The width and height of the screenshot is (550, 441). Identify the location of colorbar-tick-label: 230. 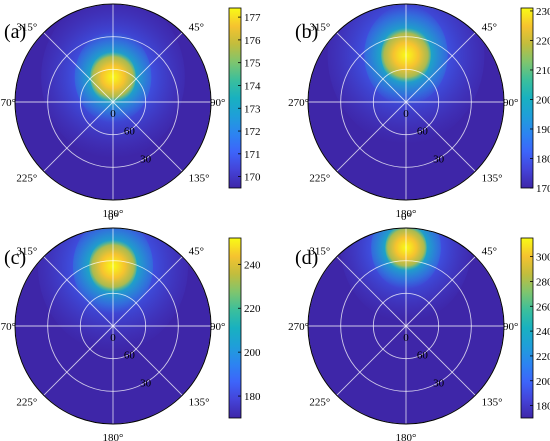
(543, 12).